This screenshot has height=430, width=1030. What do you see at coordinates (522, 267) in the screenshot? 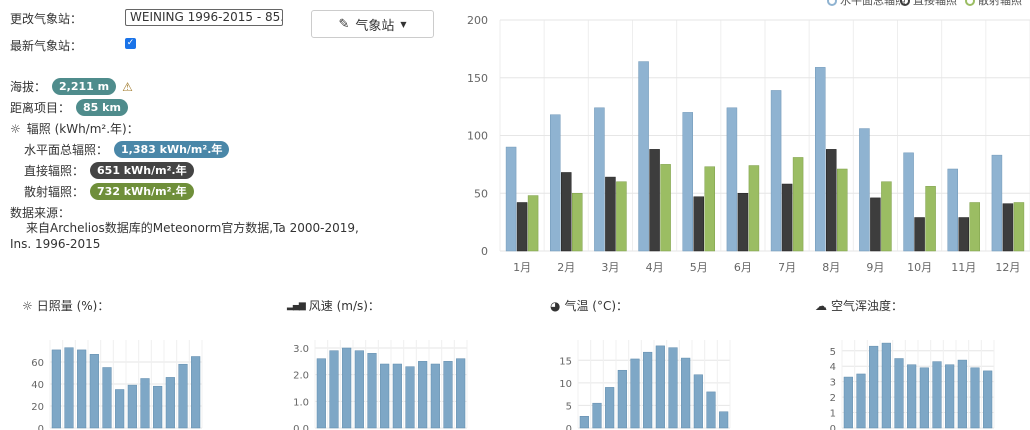
I see `x-tick-label: 1月` at bounding box center [522, 267].